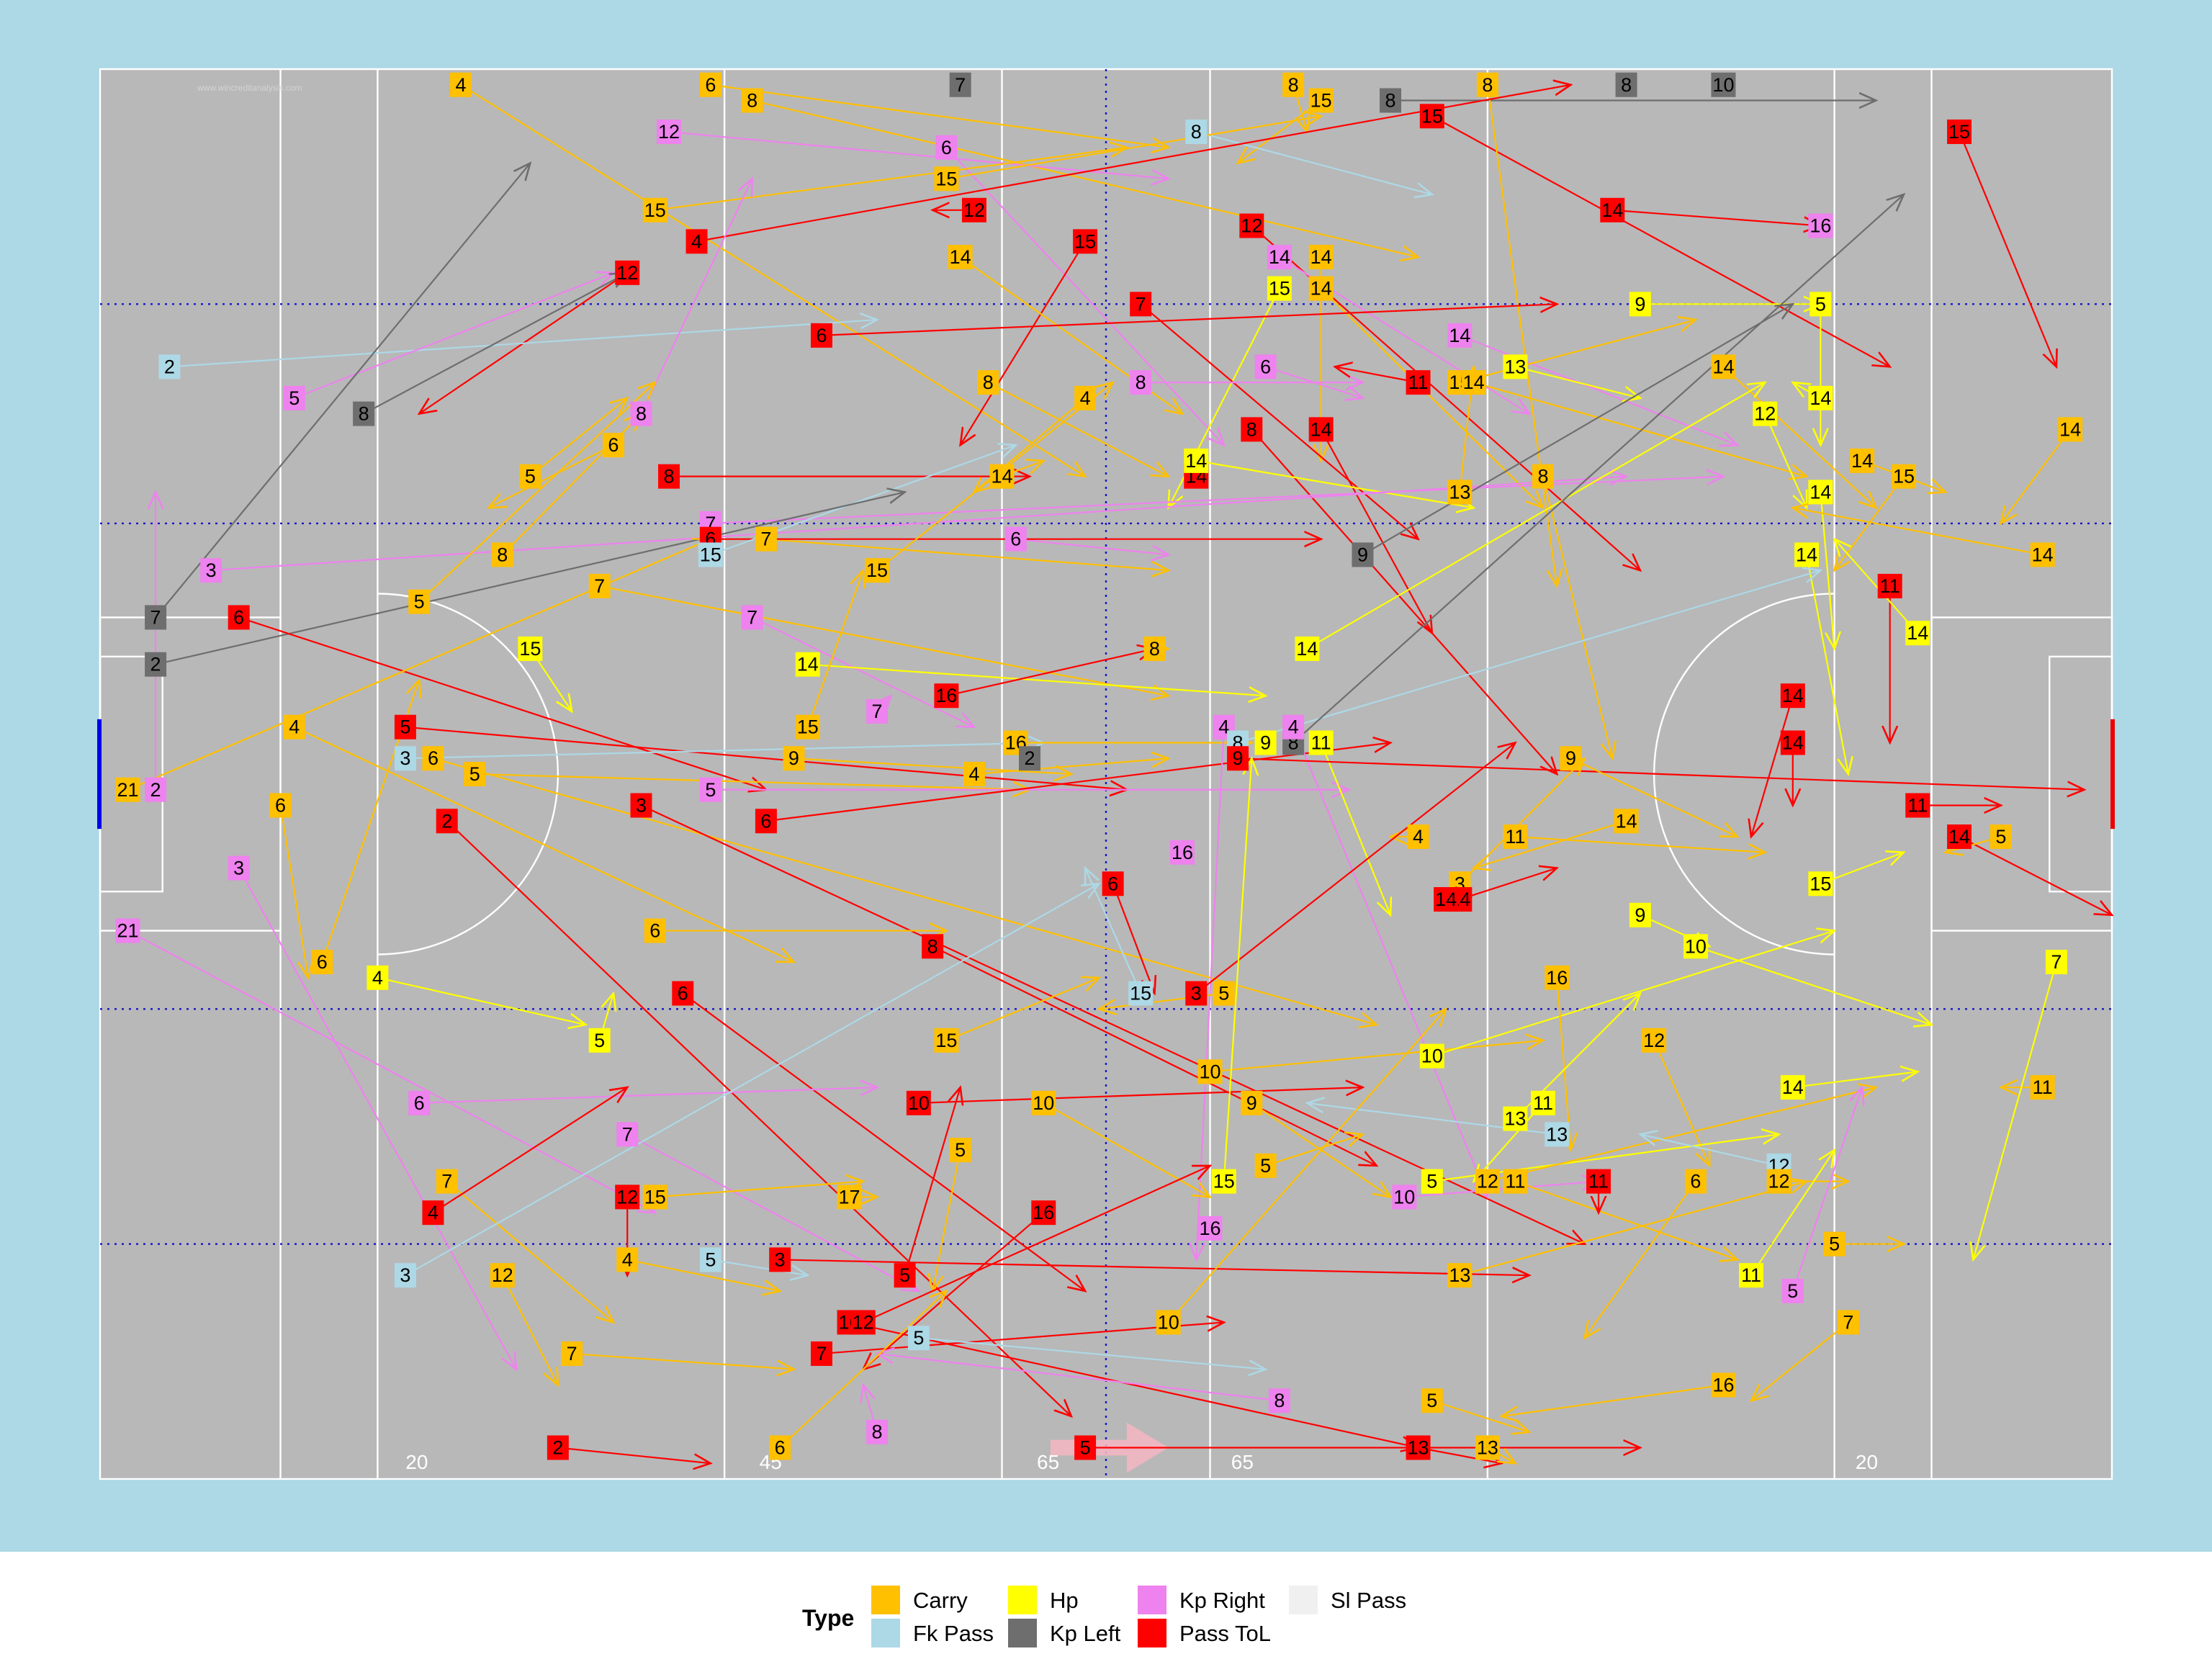 Image resolution: width=2212 pixels, height=1659 pixels. I want to click on watermark: www.wincreditanalysis.com, so click(249, 88).